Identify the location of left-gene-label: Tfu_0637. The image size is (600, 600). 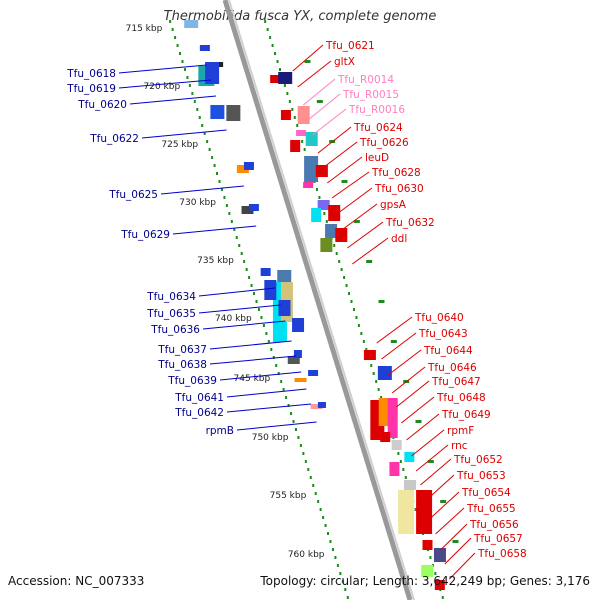
(182, 350).